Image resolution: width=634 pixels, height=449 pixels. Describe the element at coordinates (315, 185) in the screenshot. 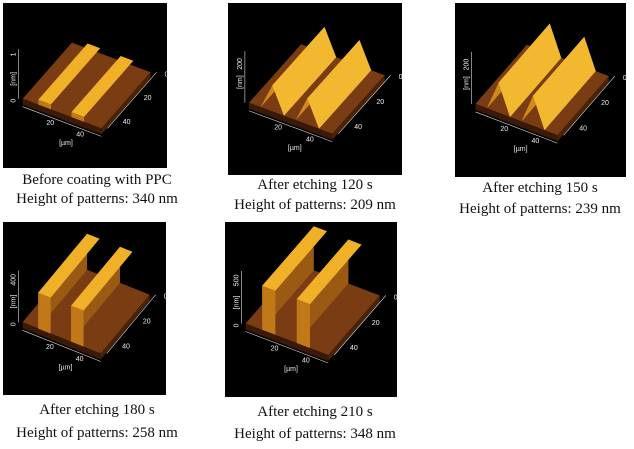

I see `caption-line: After etching 120 s` at that location.